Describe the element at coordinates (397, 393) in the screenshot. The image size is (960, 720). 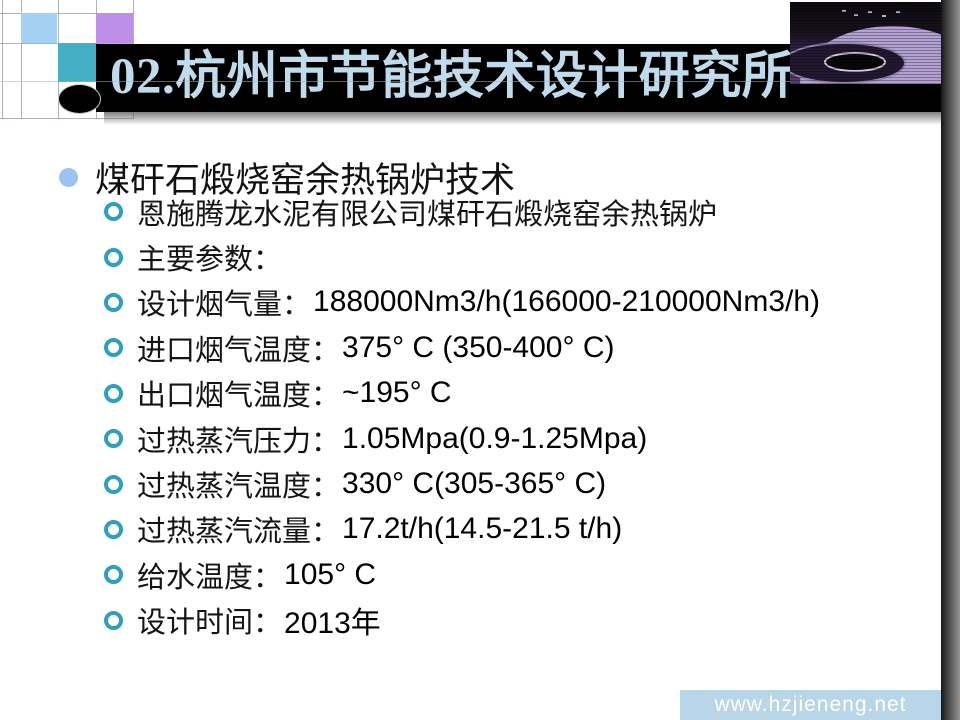
I see `item-value: ~195° C` at that location.